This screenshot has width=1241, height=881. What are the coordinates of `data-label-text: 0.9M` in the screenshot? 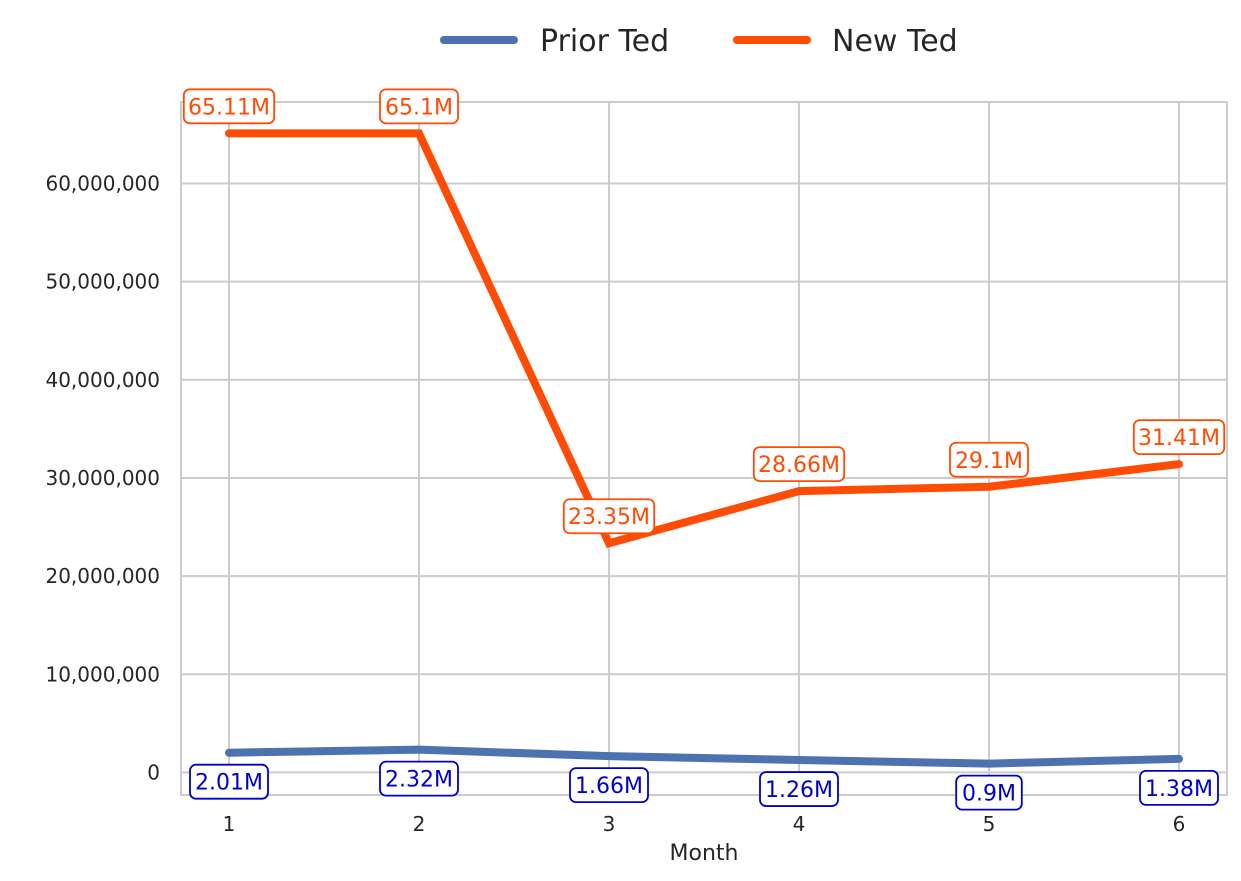 It's located at (989, 794).